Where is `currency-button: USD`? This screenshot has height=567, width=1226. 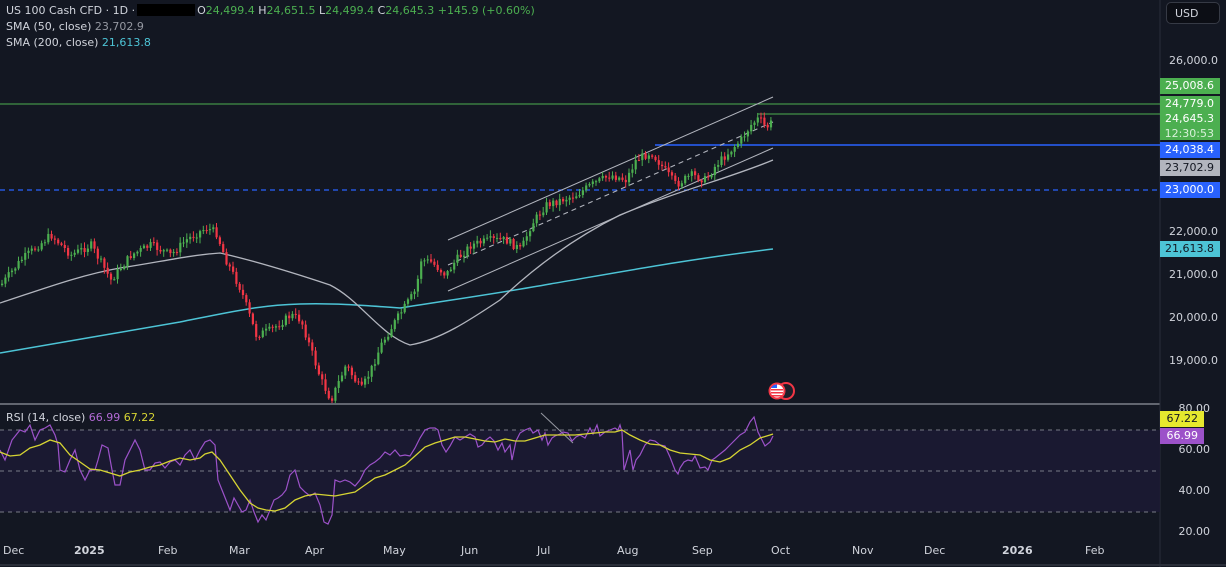 currency-button: USD is located at coordinates (1193, 13).